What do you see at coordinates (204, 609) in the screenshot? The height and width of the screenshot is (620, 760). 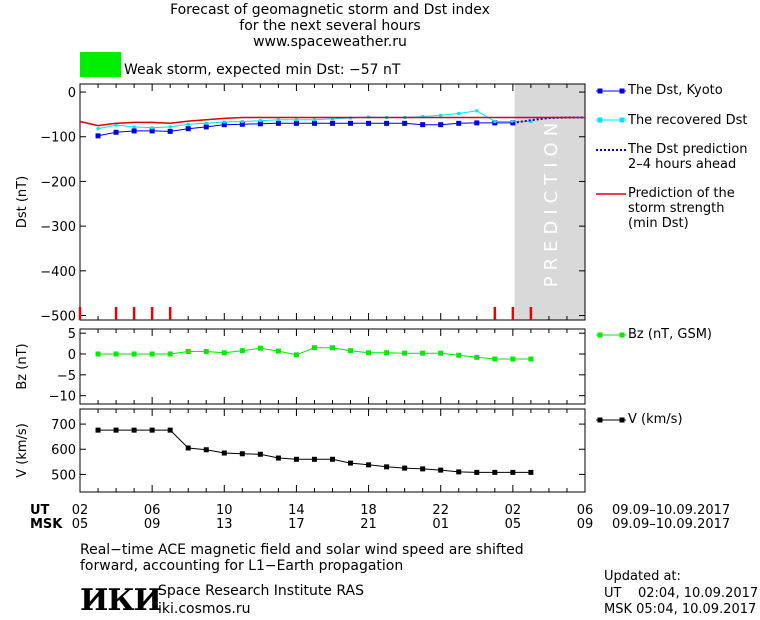 I see `institute-website: iki.cosmos.ru` at bounding box center [204, 609].